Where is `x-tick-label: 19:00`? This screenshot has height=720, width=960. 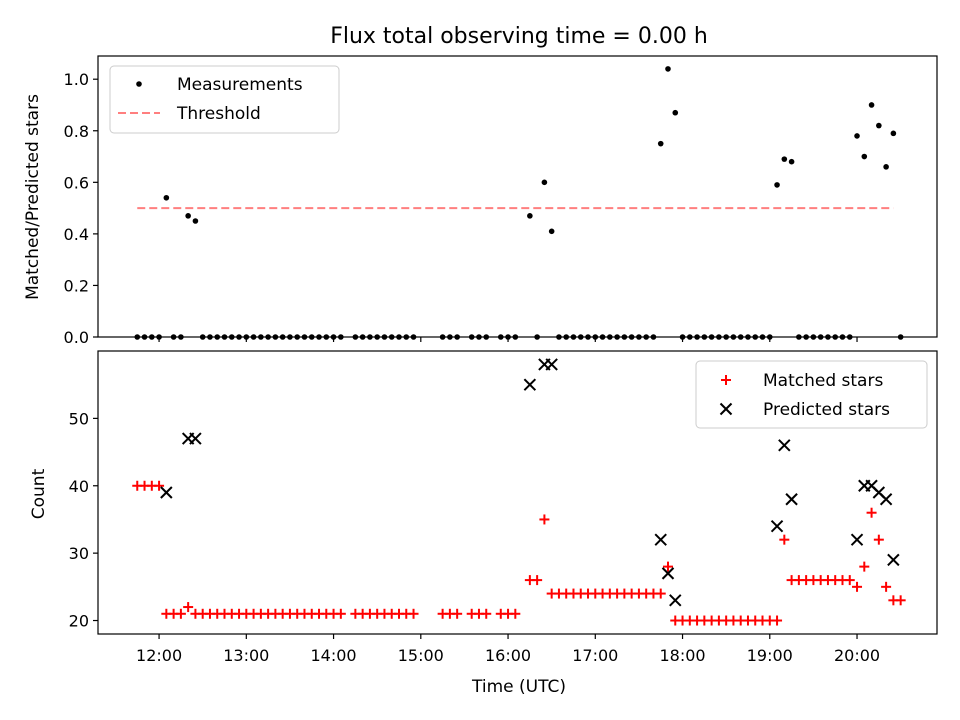
x-tick-label: 19:00 is located at coordinates (770, 655).